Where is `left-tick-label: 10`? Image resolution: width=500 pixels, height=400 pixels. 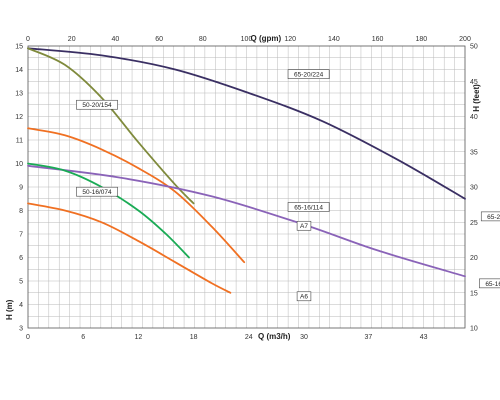
left-tick-label: 10 is located at coordinates (19, 164).